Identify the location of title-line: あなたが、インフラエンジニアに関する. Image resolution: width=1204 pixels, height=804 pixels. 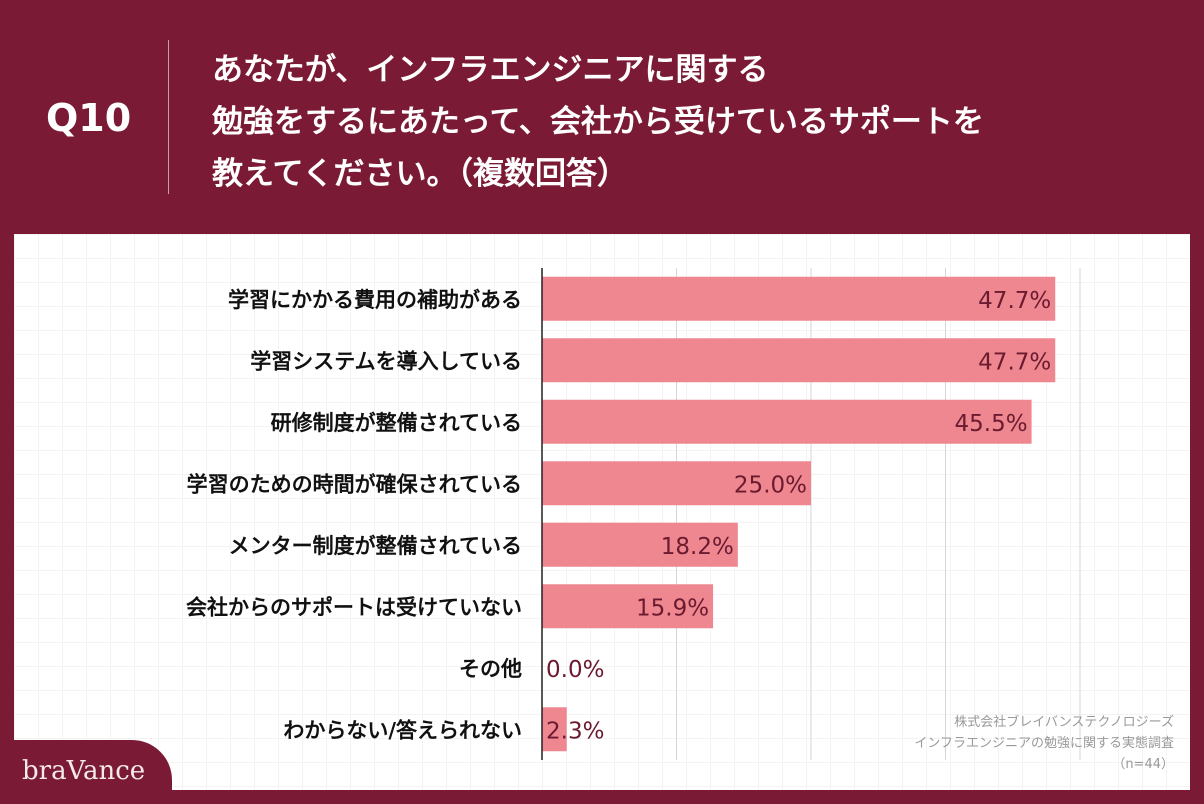
(490, 70).